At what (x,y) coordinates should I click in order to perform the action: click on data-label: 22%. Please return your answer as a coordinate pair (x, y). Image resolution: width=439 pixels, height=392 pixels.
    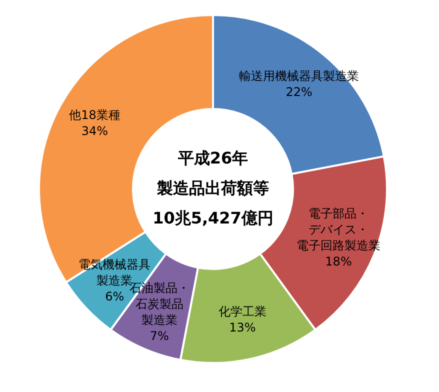
    Looking at the image, I should click on (299, 92).